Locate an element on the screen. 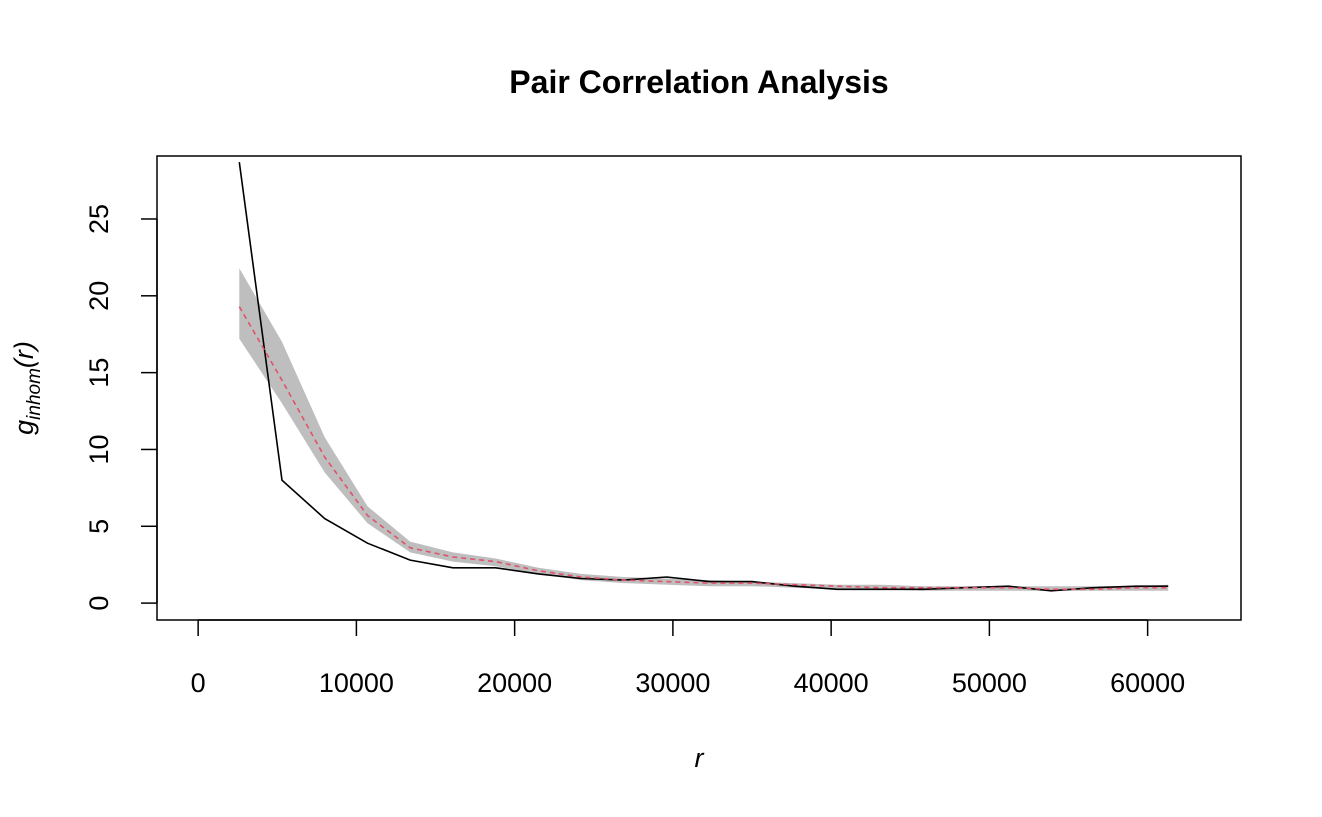 This screenshot has width=1322, height=817. x-tick-label: 20000 is located at coordinates (514, 683).